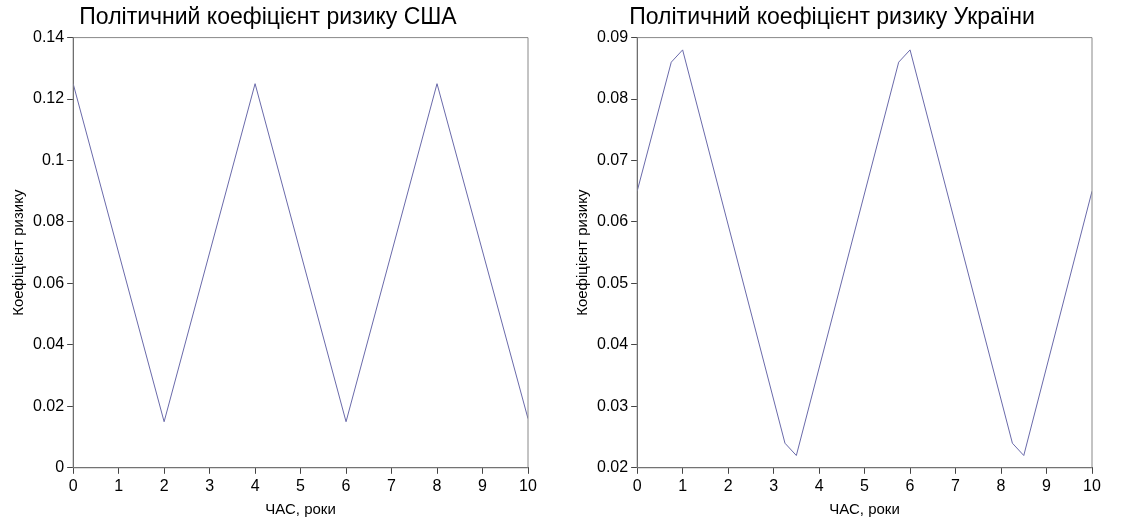  What do you see at coordinates (613, 405) in the screenshot?
I see `y-tick-label: 0.03` at bounding box center [613, 405].